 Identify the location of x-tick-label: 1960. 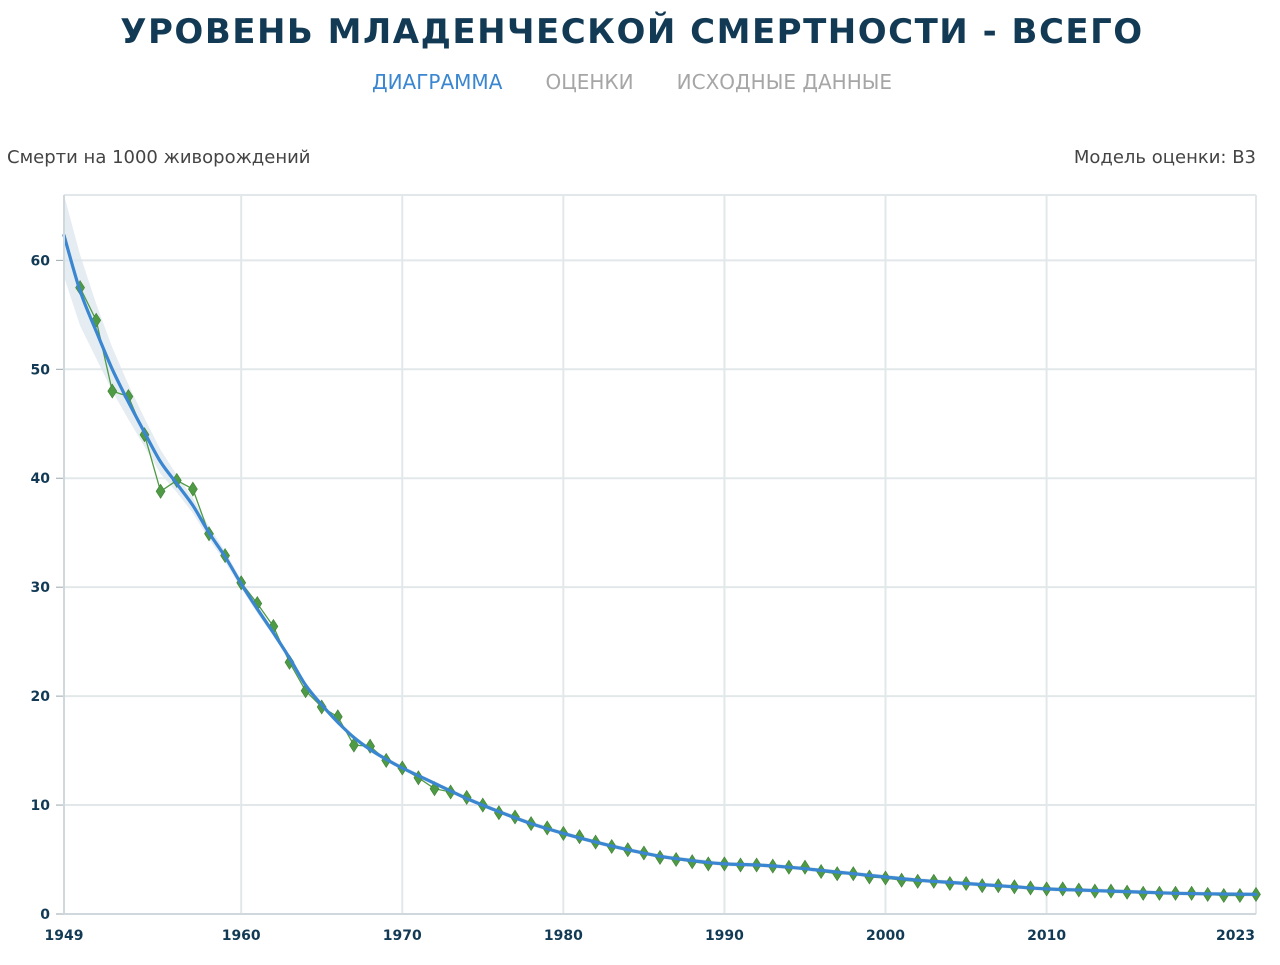
(241, 936).